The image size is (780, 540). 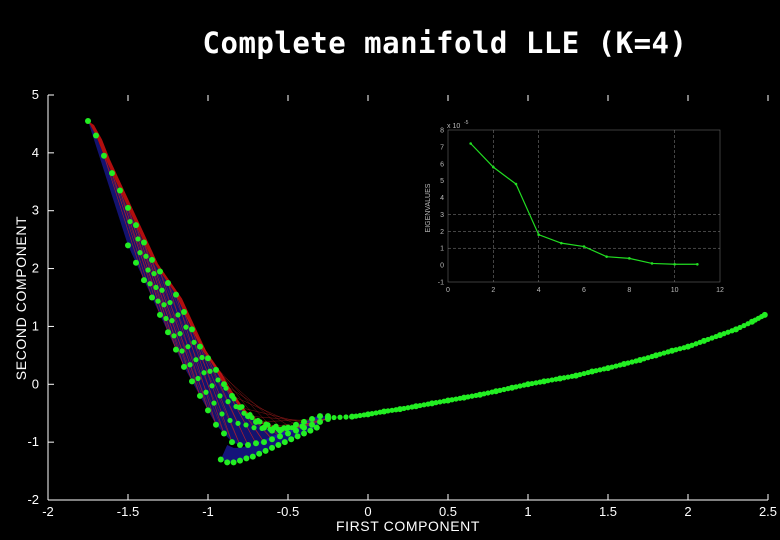 I want to click on inset-y-axis-title: EIGENVALUES, so click(x=428, y=207).